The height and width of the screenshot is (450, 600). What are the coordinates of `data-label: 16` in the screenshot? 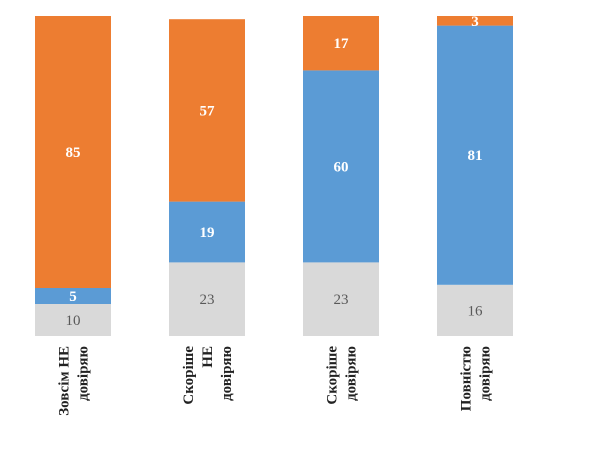 It's located at (476, 311).